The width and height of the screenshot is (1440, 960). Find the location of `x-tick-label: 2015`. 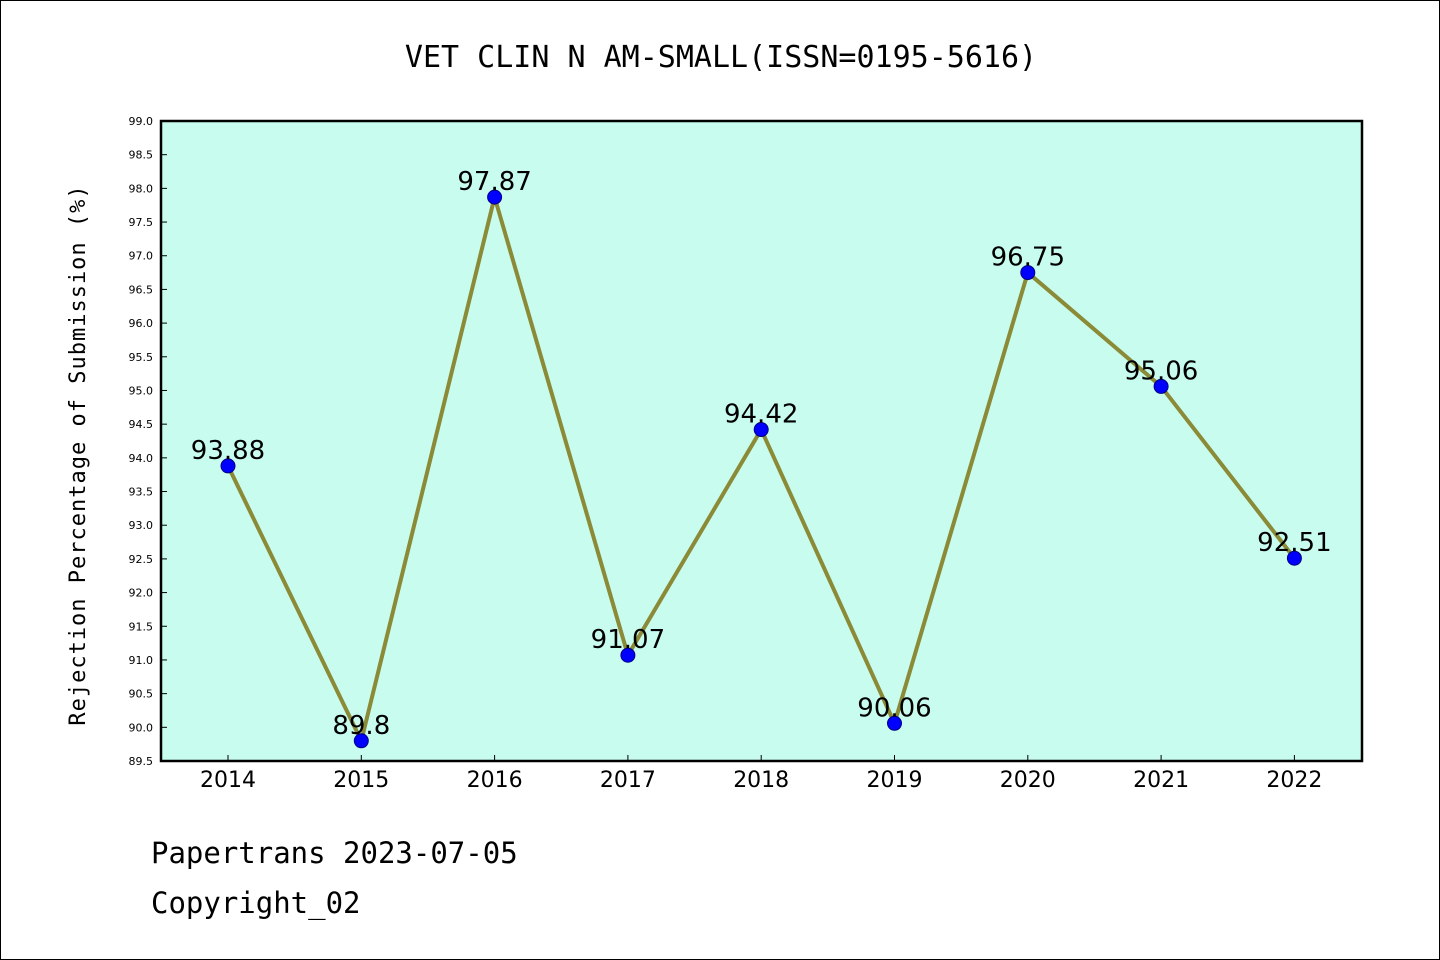

x-tick-label: 2015 is located at coordinates (361, 780).